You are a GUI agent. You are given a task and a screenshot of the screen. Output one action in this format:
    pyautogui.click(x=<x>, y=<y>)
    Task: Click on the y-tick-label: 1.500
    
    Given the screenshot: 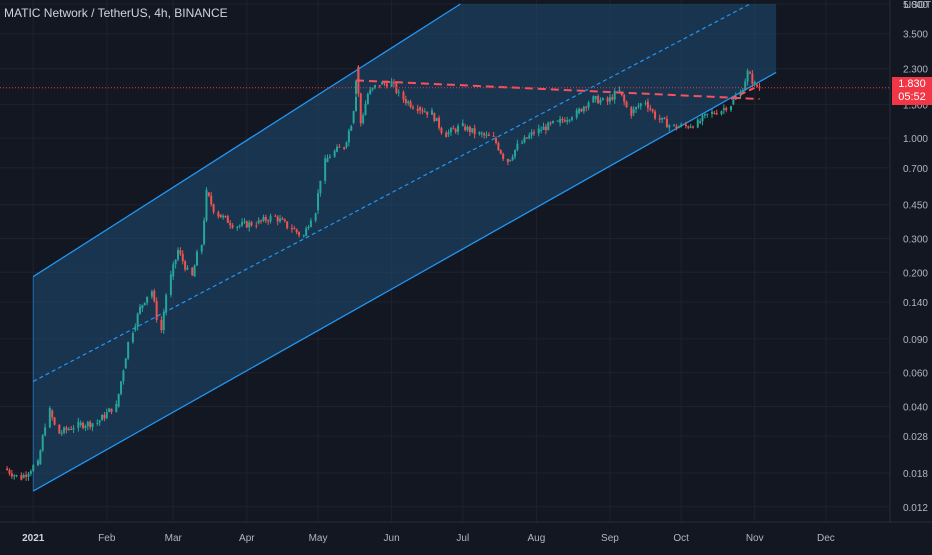 What is the action you would take?
    pyautogui.click(x=915, y=105)
    